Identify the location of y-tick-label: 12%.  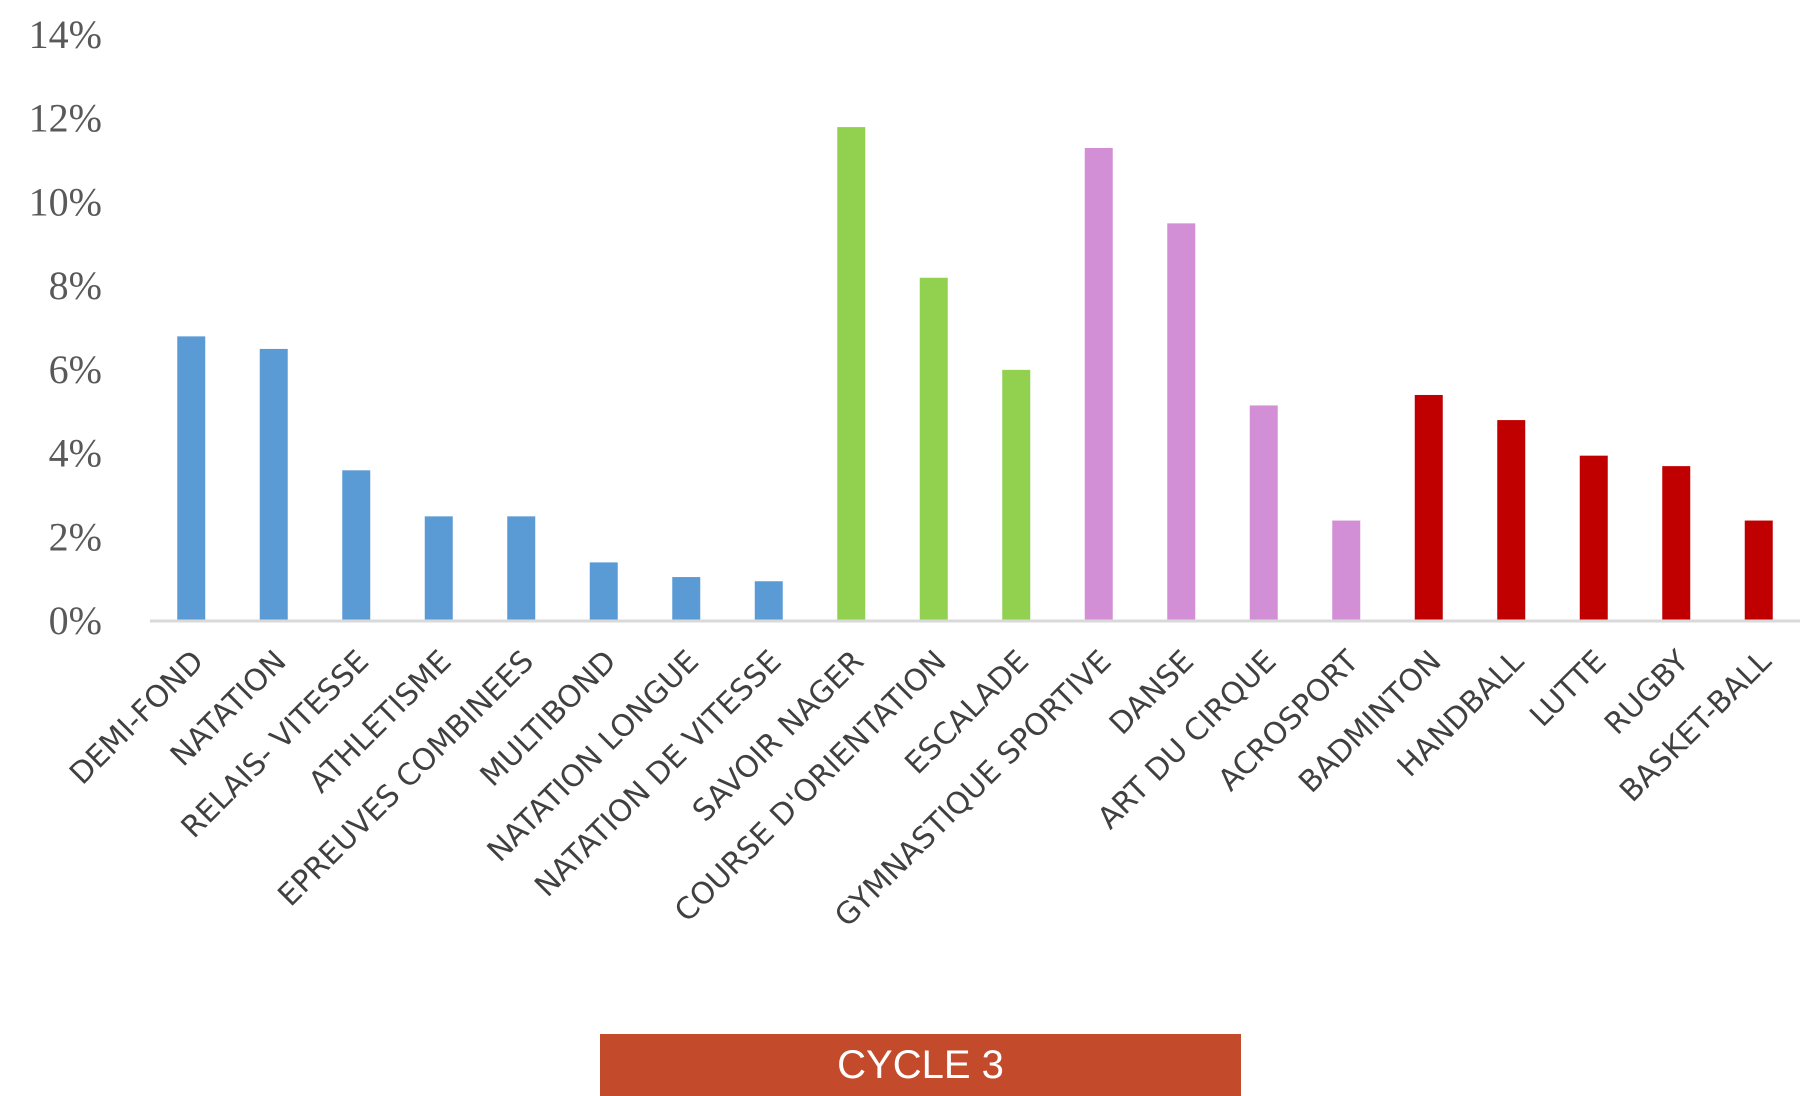
(65, 118).